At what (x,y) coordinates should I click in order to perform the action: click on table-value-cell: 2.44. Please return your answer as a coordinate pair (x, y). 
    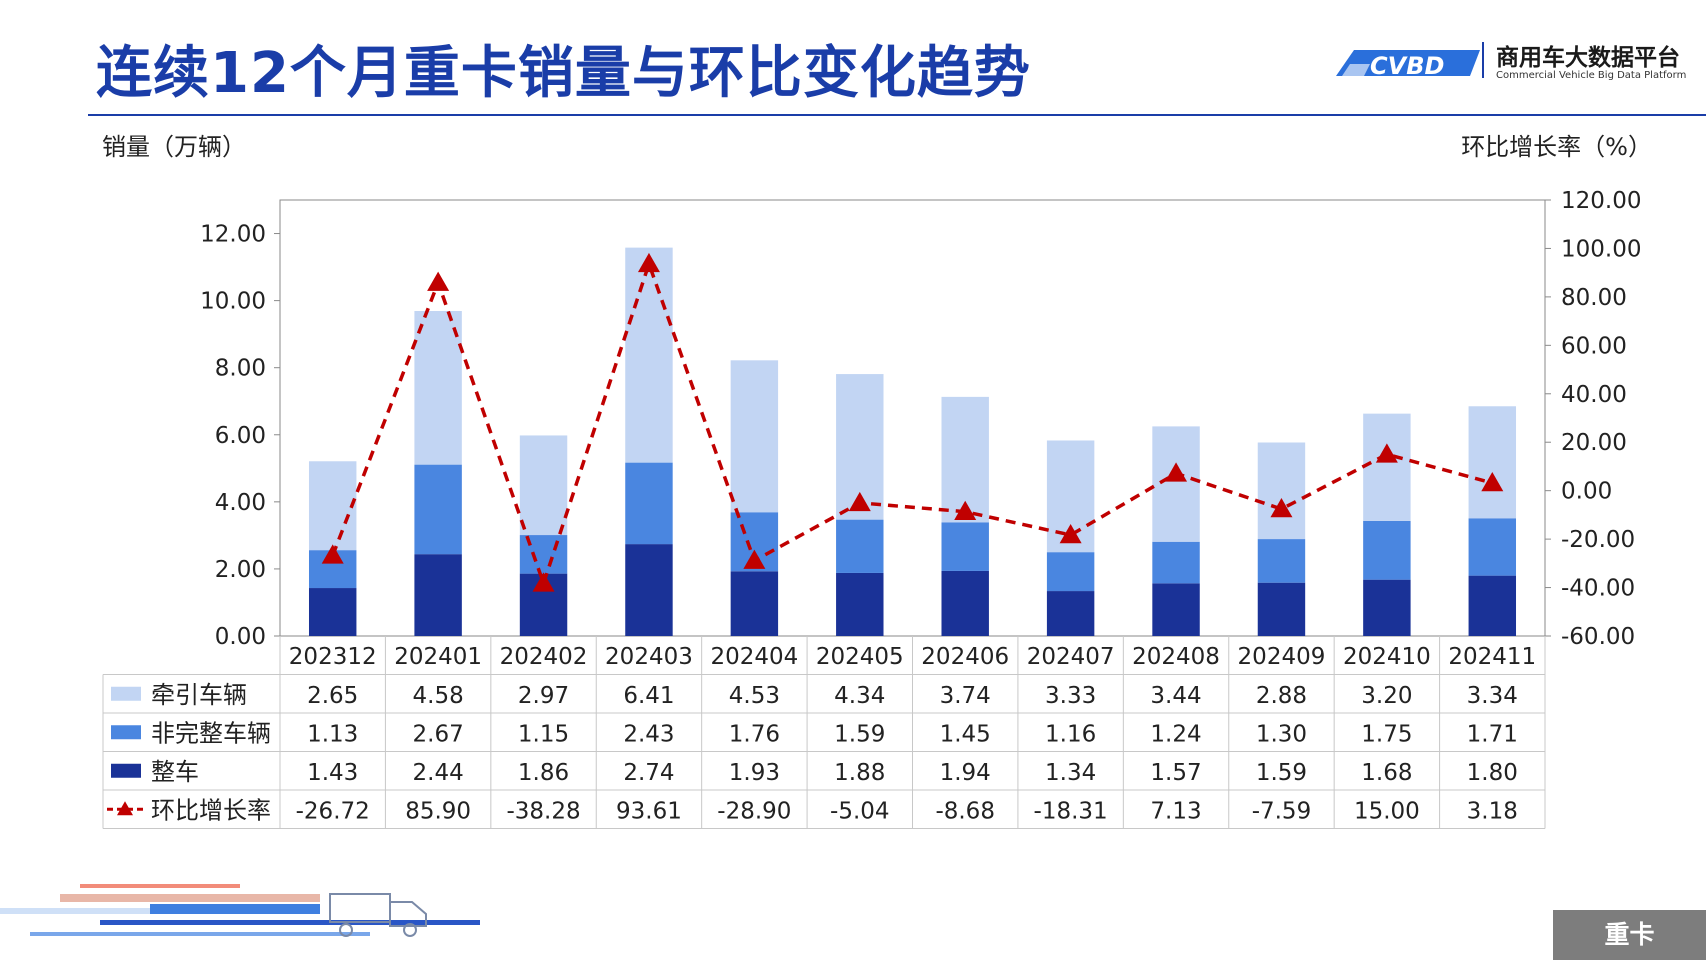
    Looking at the image, I should click on (438, 773).